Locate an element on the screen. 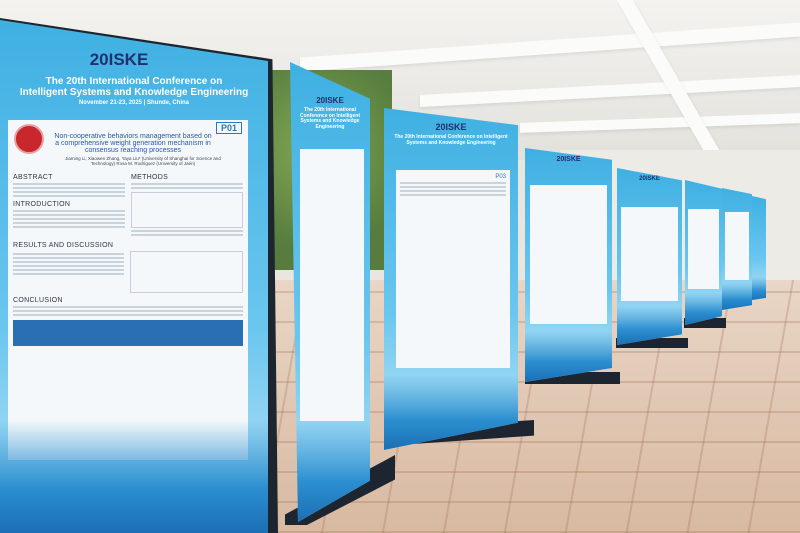  iske-logo: 20ISKE is located at coordinates (119, 59).